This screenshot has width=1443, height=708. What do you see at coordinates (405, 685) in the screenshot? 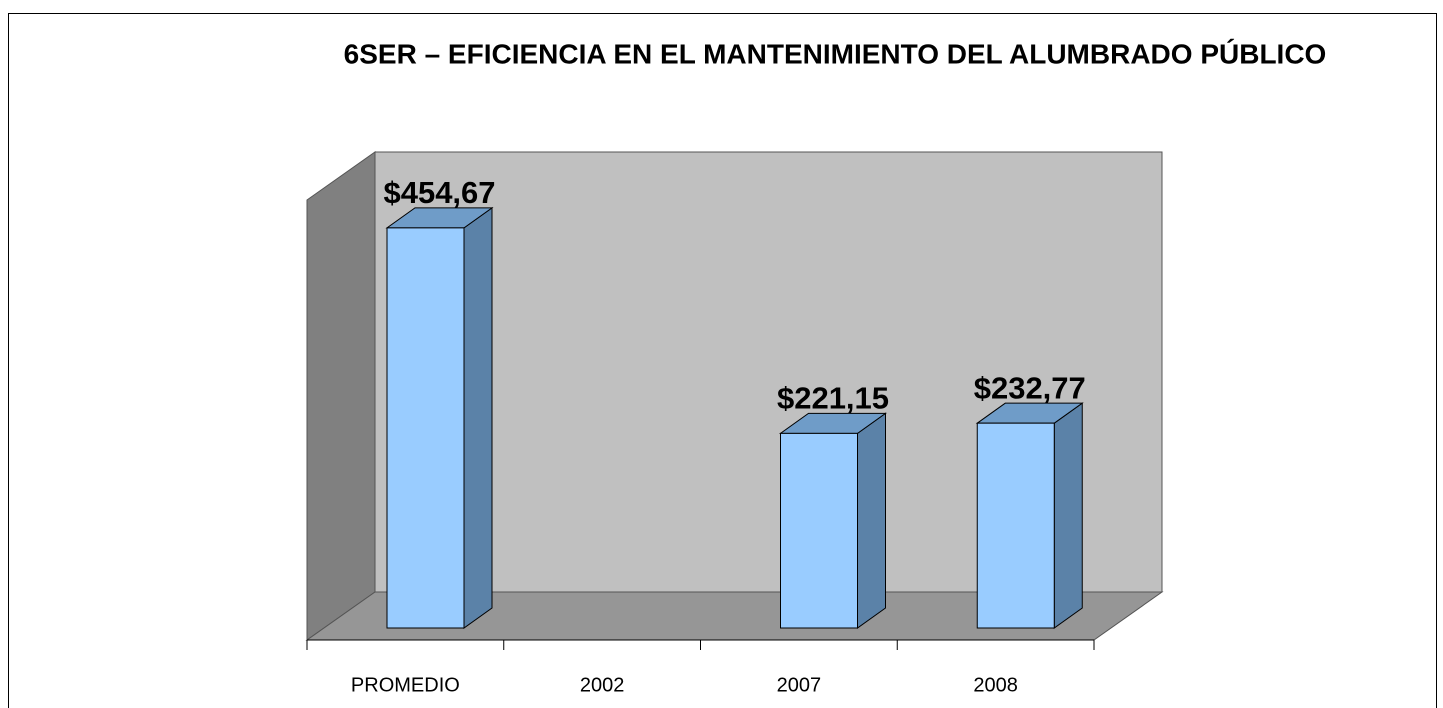
I see `x-tick-label: PROMEDIO` at bounding box center [405, 685].